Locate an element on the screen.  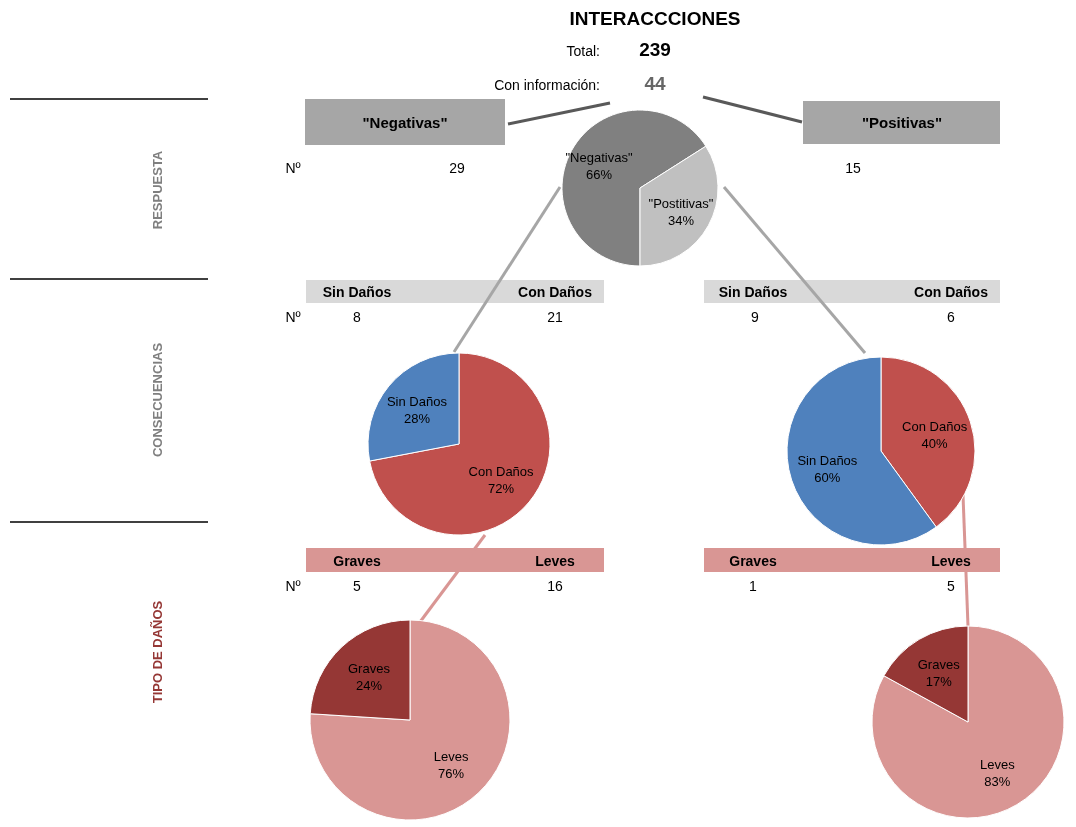
data-label: 24% is located at coordinates (369, 686).